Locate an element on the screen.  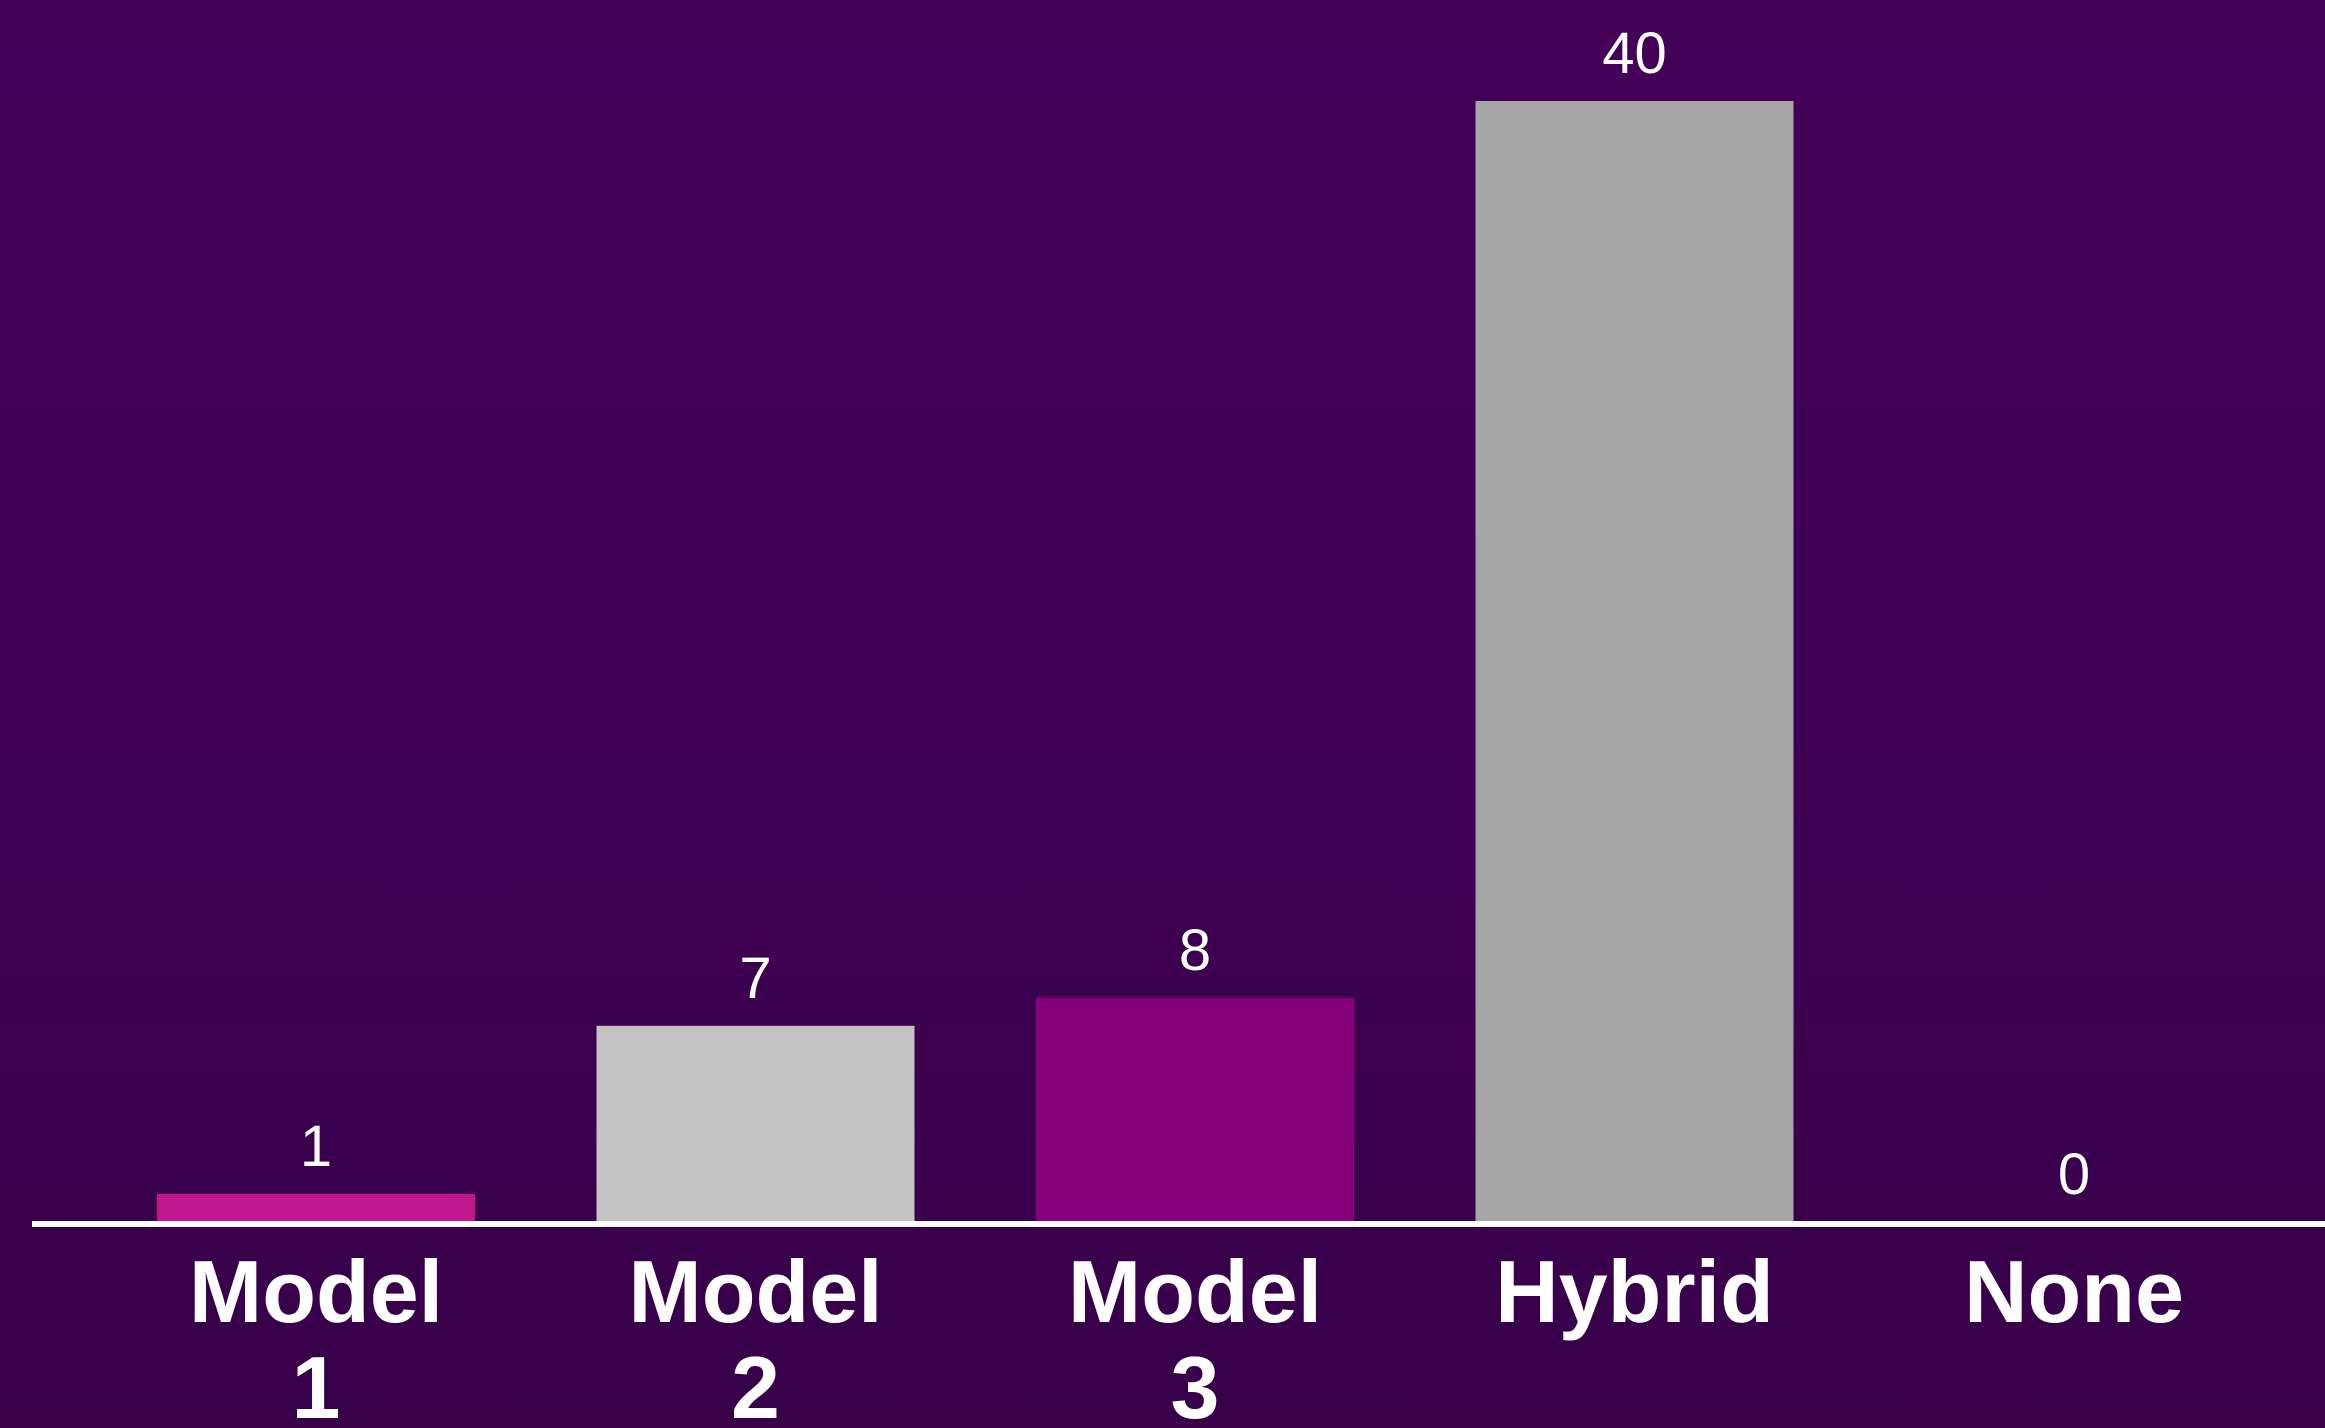
x-tick-label-line: 2 is located at coordinates (755, 1383).